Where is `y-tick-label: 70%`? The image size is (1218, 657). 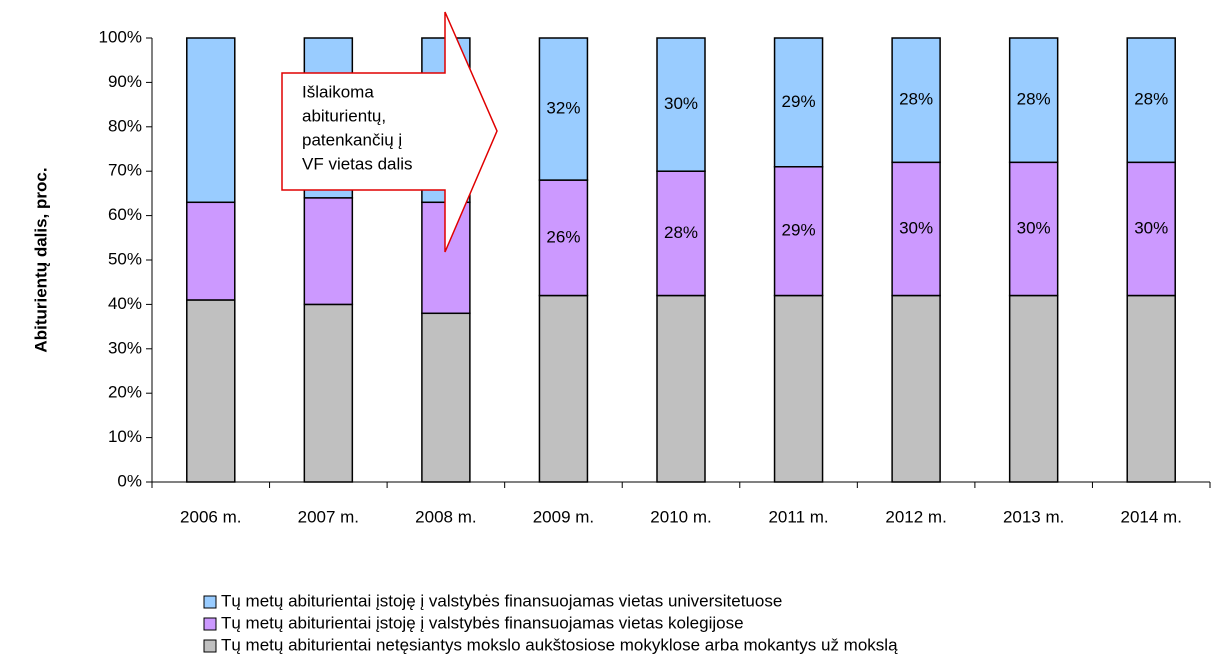
y-tick-label: 70% is located at coordinates (125, 170).